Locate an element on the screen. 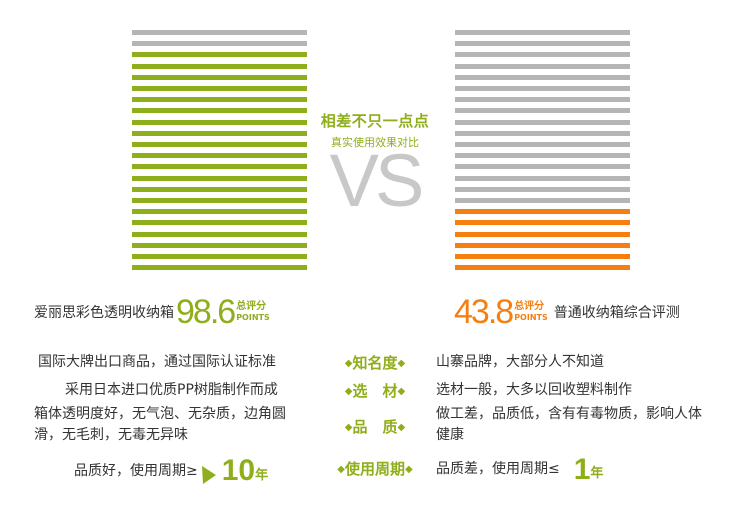 Image resolution: width=750 pixels, height=512 pixels. left-score-stripes is located at coordinates (219, 153).